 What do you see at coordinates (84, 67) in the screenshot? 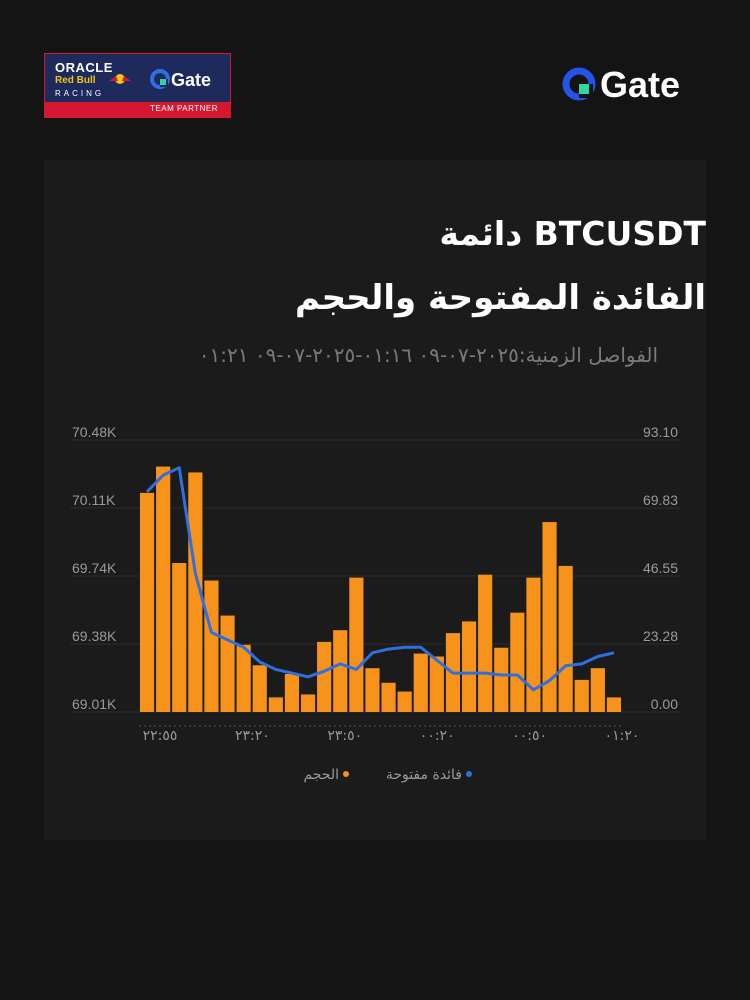
I see `partner-line1: ORACLE` at bounding box center [84, 67].